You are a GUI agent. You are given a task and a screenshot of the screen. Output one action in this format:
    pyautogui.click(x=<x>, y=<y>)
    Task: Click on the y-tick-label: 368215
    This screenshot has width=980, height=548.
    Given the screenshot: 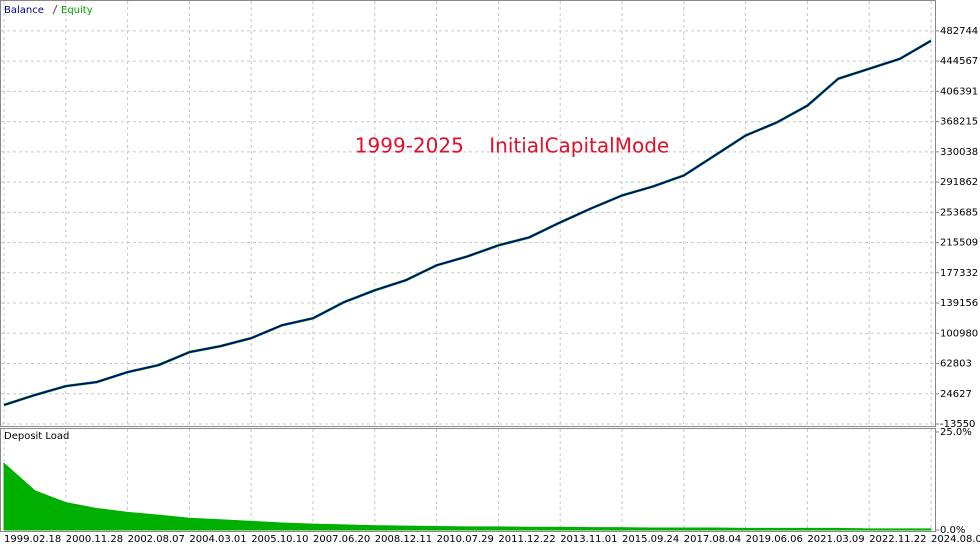 What is the action you would take?
    pyautogui.click(x=959, y=122)
    